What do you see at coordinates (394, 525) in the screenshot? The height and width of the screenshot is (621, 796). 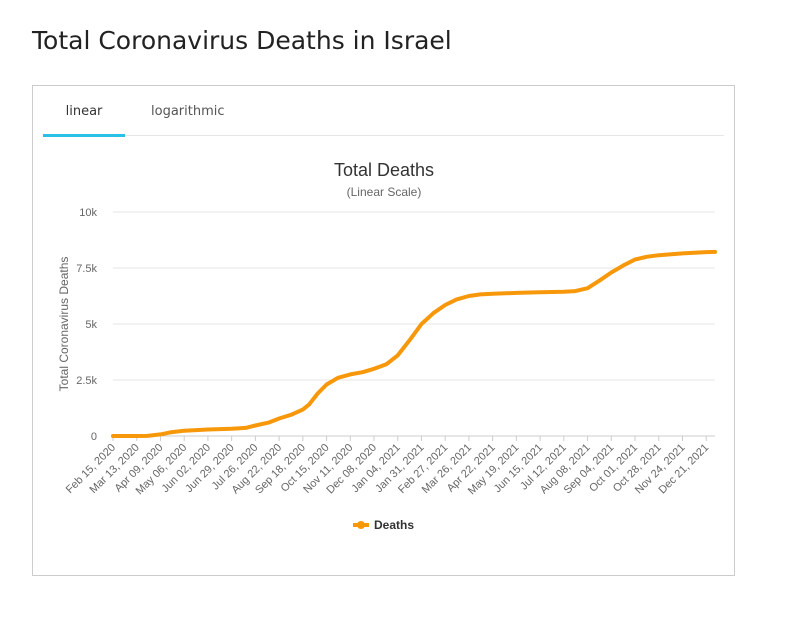 I see `legend-label: Deaths` at bounding box center [394, 525].